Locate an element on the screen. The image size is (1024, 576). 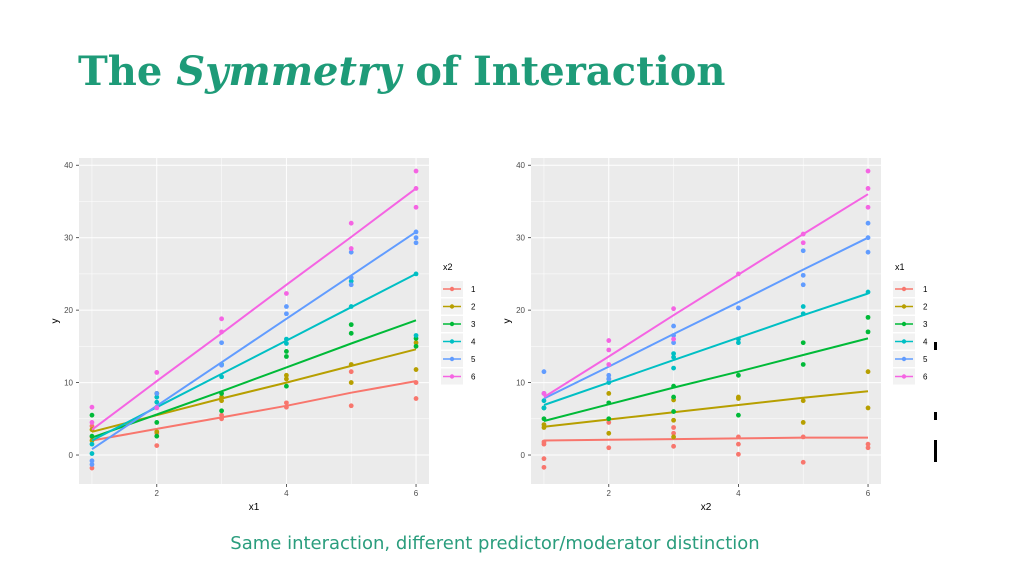
y-tick-label: 0 is located at coordinates (71, 455).